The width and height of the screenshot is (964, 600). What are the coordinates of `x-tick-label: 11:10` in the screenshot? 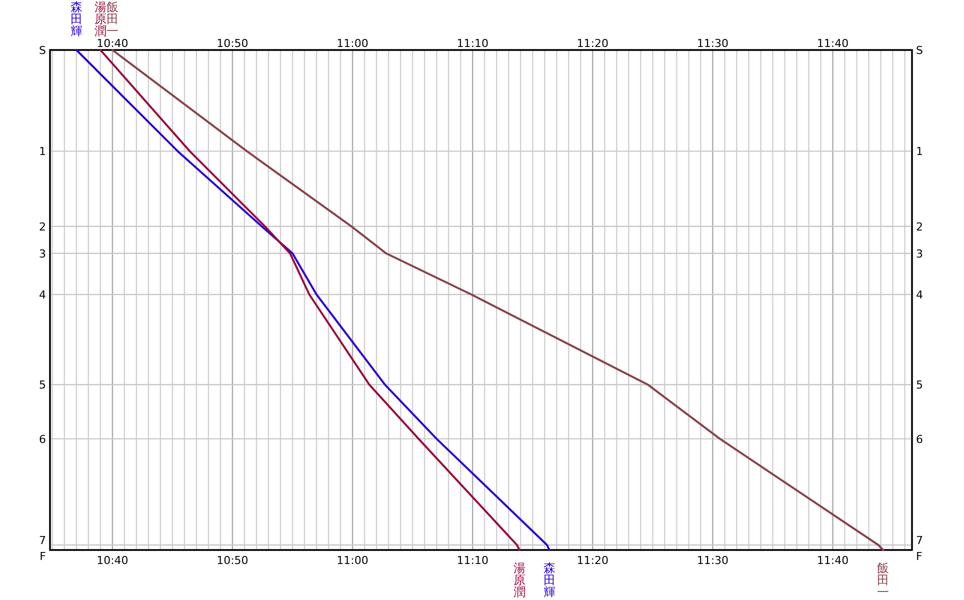 It's located at (472, 560).